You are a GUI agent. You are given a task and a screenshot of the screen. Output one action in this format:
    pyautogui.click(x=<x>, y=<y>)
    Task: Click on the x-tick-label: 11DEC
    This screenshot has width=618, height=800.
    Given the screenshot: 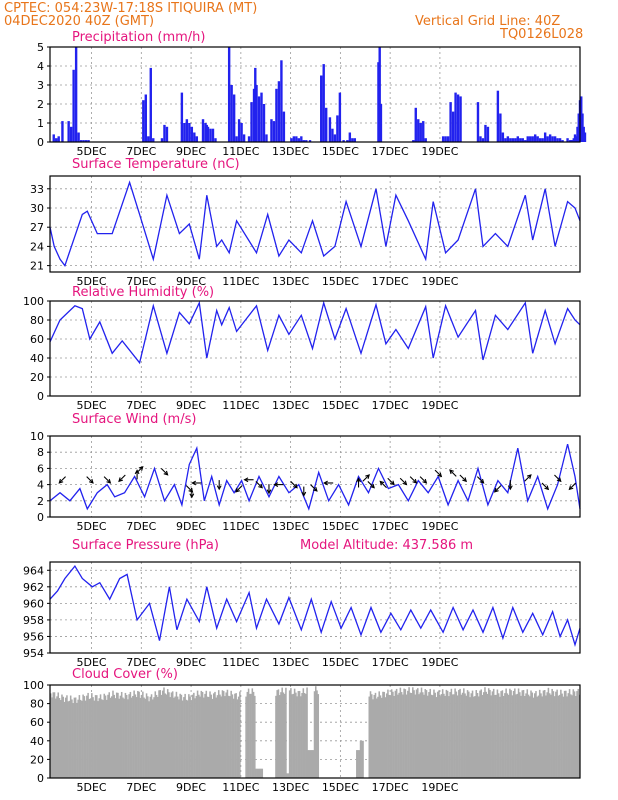 What is the action you would take?
    pyautogui.click(x=240, y=281)
    